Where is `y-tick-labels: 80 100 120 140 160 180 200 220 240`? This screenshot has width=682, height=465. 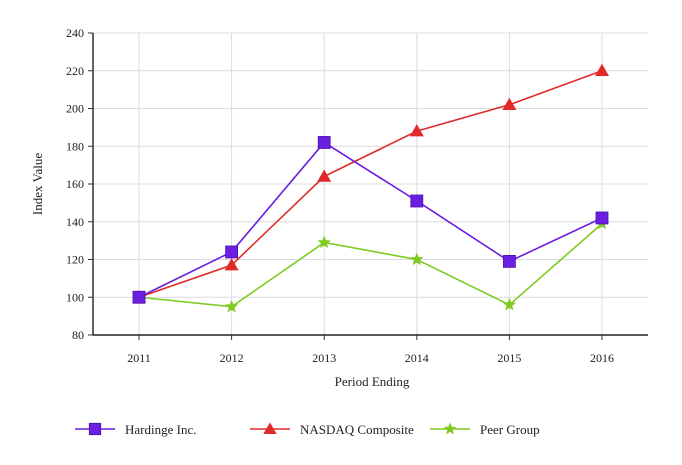 y-tick-labels: 80 100 120 140 160 180 200 220 240 is located at coordinates (75, 184).